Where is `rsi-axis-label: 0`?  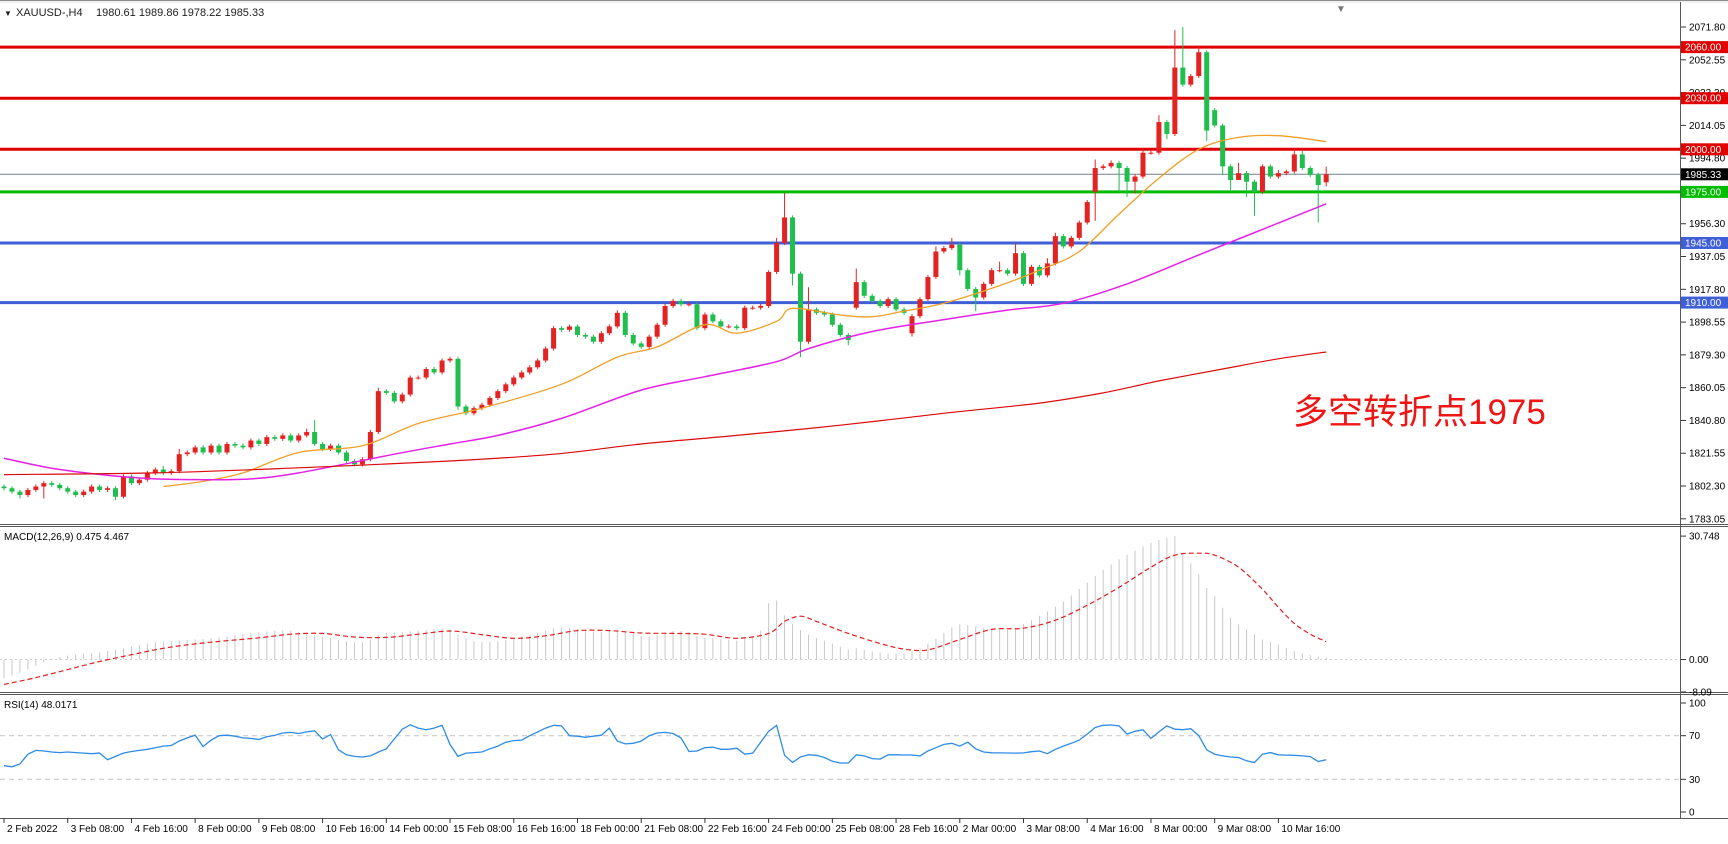
rsi-axis-label: 0 is located at coordinates (1692, 813).